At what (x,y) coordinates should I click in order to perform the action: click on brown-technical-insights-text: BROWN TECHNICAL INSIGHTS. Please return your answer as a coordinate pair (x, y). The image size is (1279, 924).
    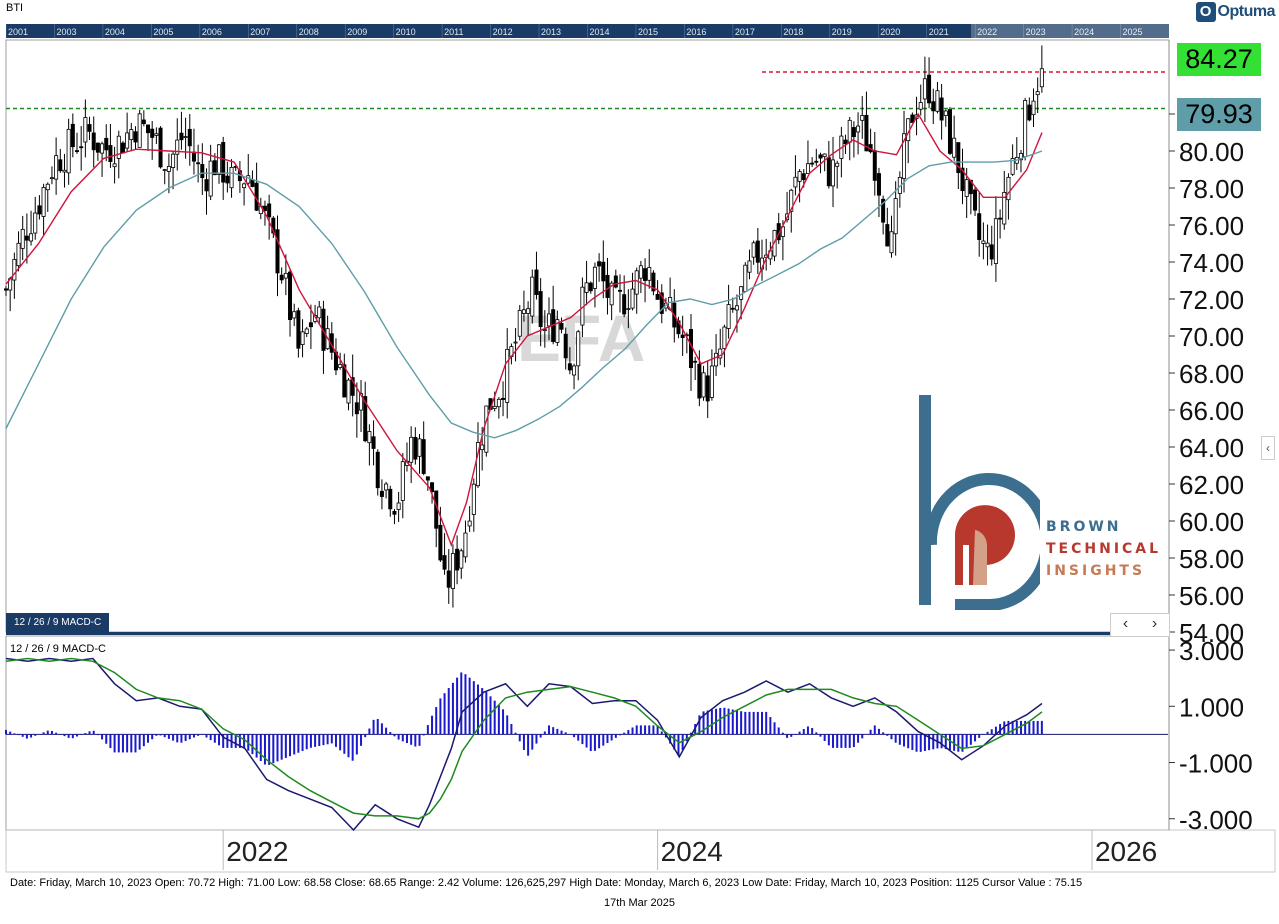
    Looking at the image, I should click on (1103, 549).